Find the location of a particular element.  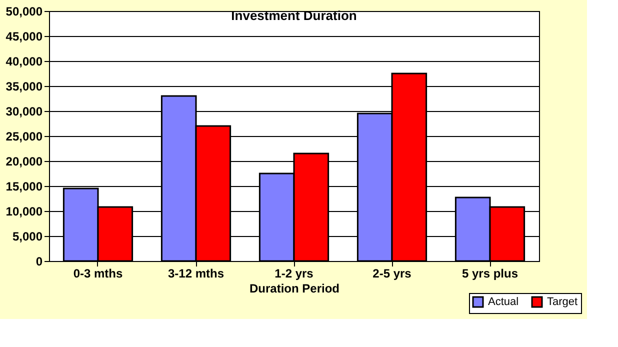

x-tick-label: 3-12 mths is located at coordinates (196, 273).